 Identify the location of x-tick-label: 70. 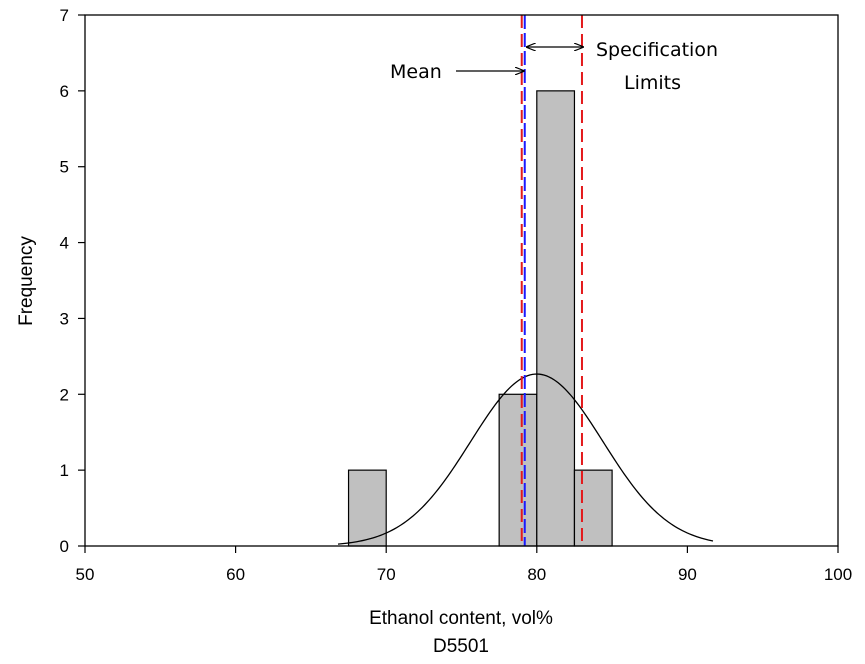
(386, 574).